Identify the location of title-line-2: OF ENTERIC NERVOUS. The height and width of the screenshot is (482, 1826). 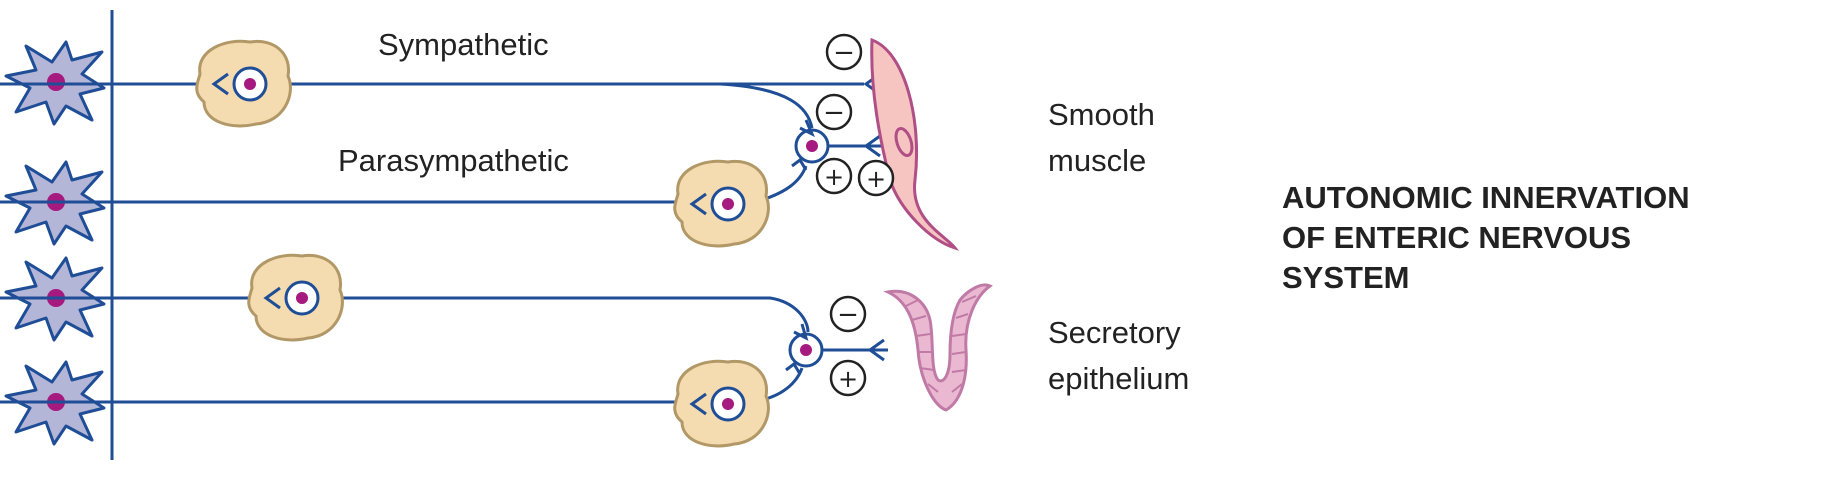
(1457, 237).